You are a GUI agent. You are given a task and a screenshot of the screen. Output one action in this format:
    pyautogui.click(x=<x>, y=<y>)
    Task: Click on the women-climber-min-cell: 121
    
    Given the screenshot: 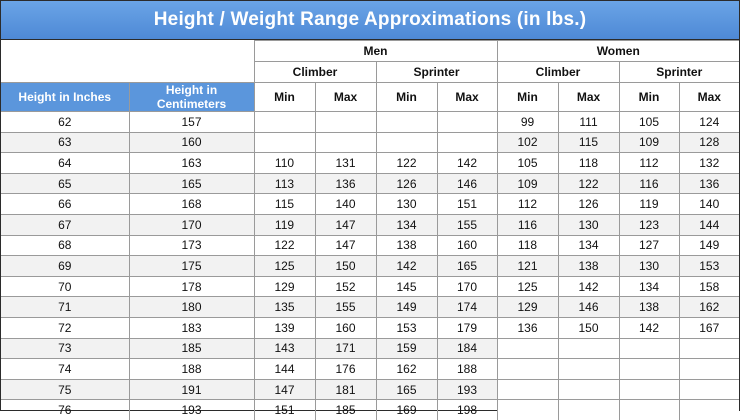 What is the action you would take?
    pyautogui.click(x=527, y=266)
    